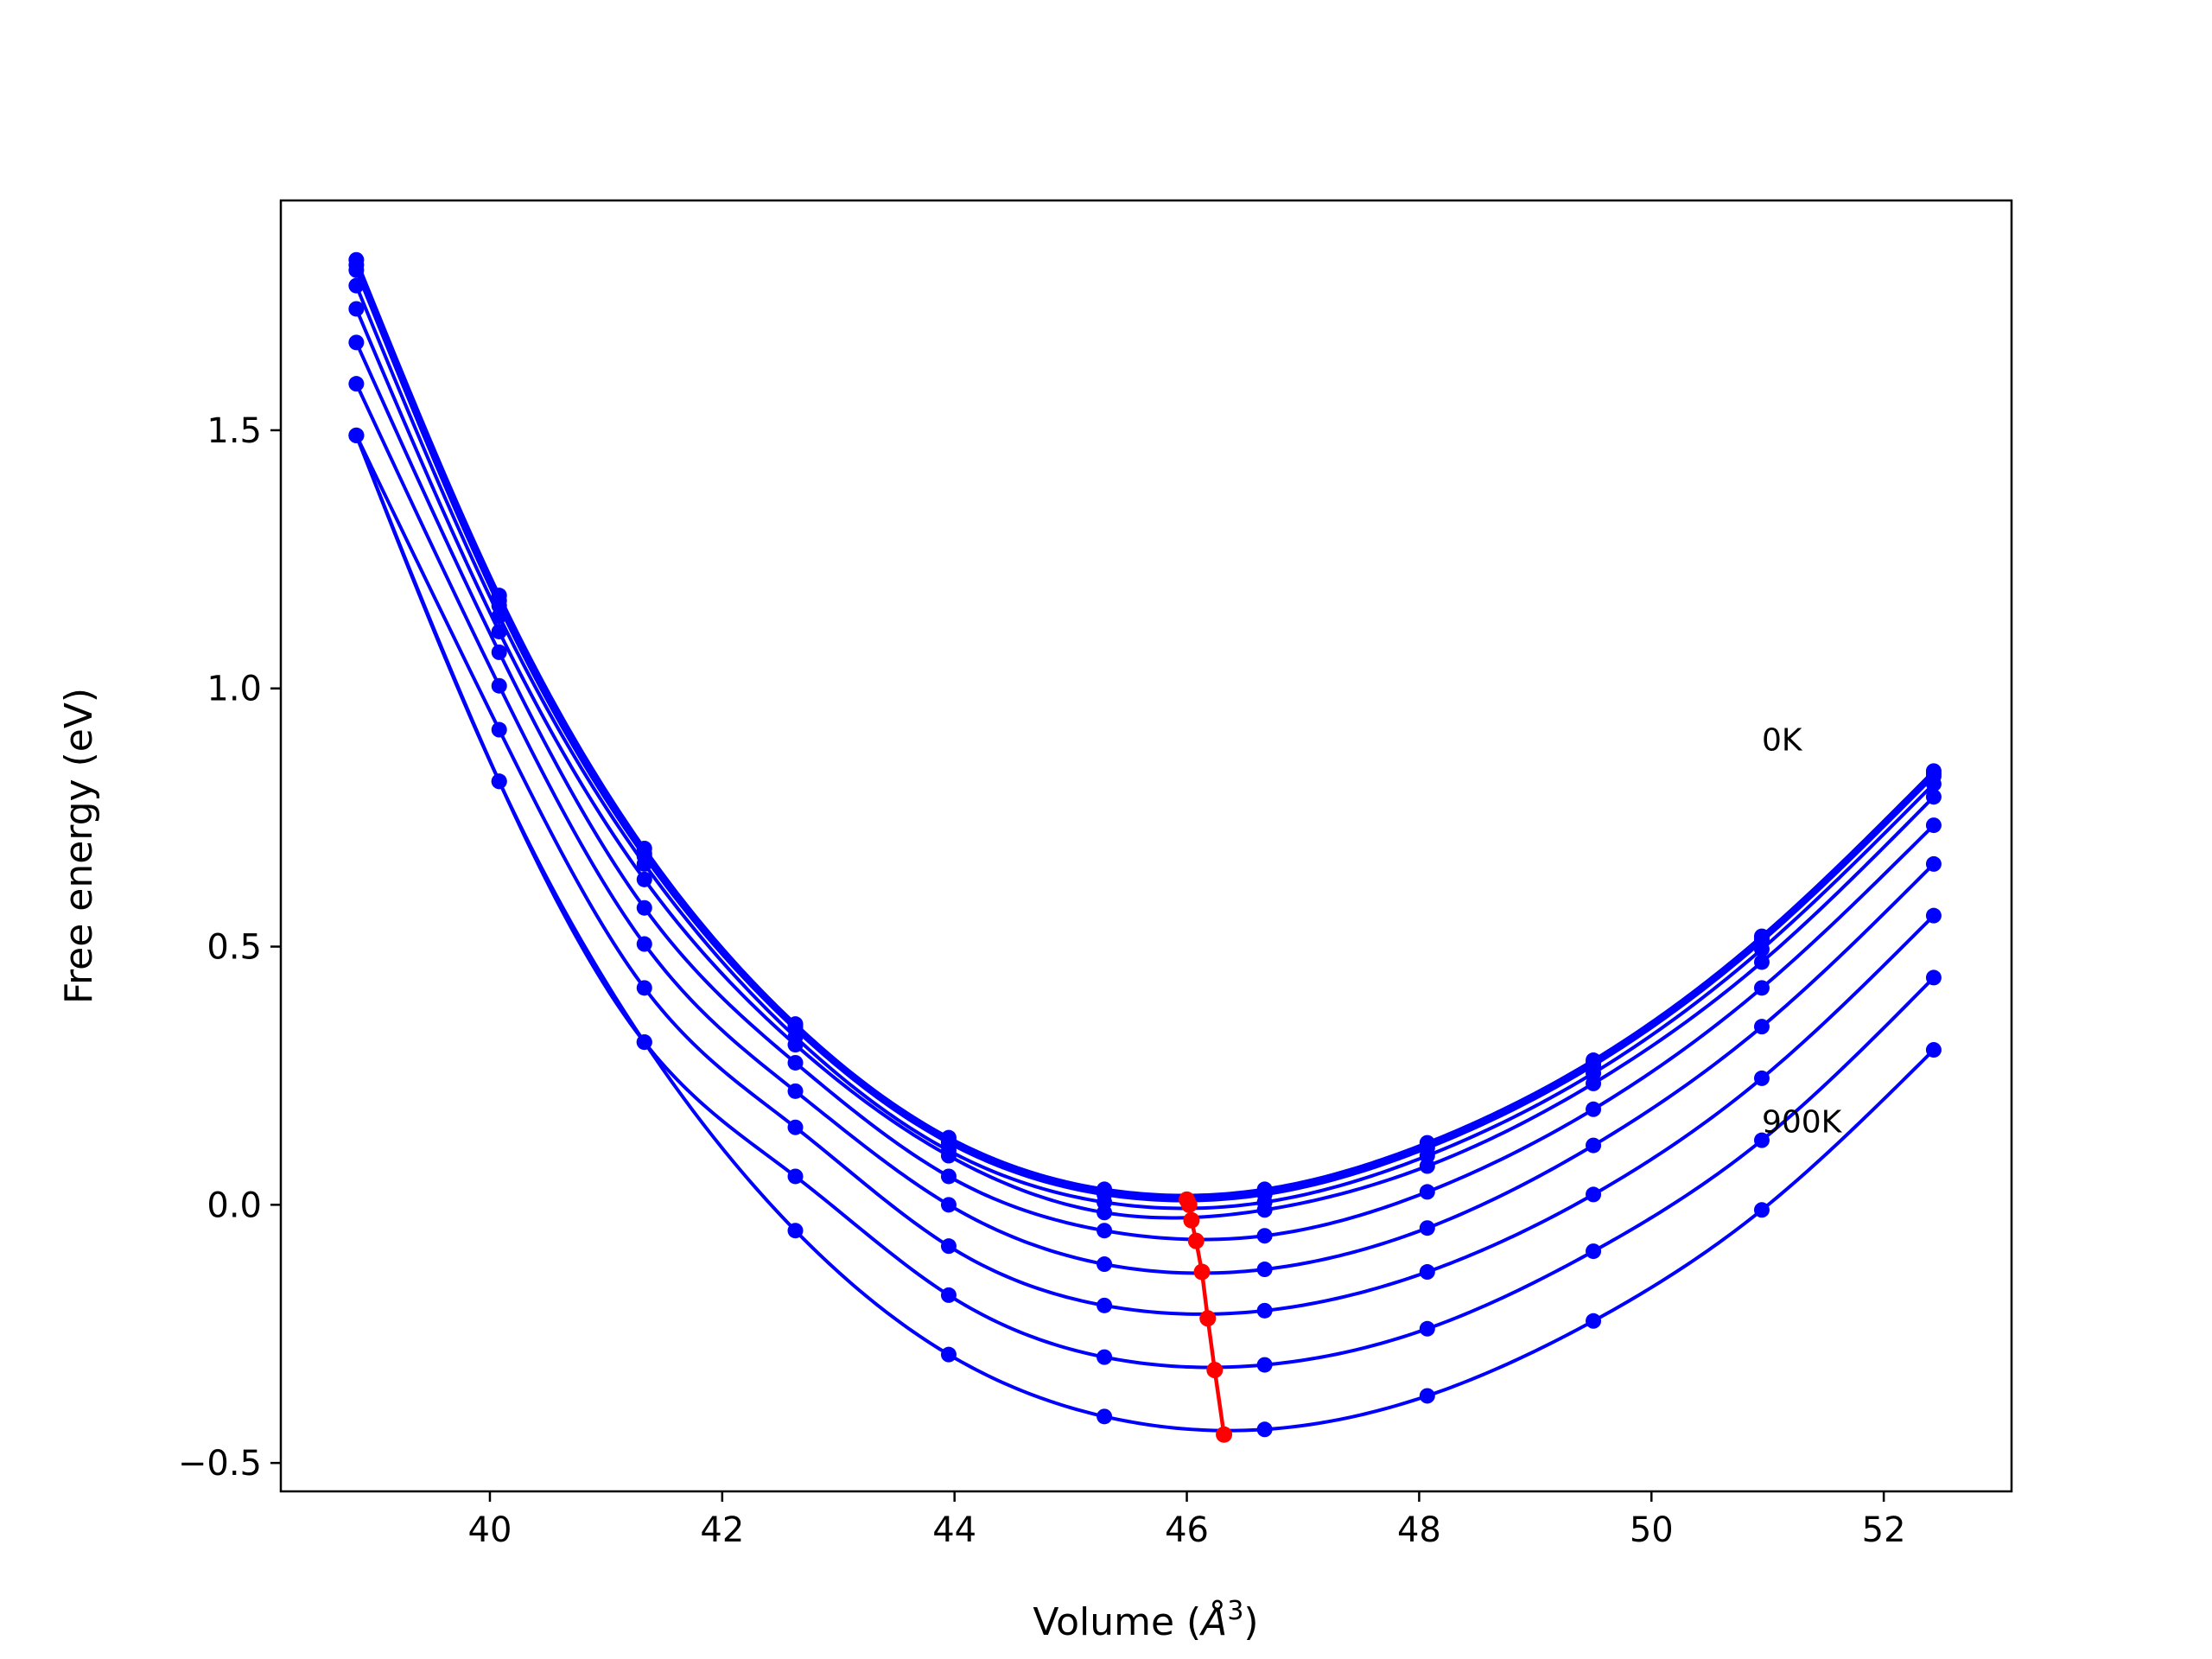 This screenshot has height=1659, width=2212. I want to click on minimum-energy-path, so click(1206, 1317).